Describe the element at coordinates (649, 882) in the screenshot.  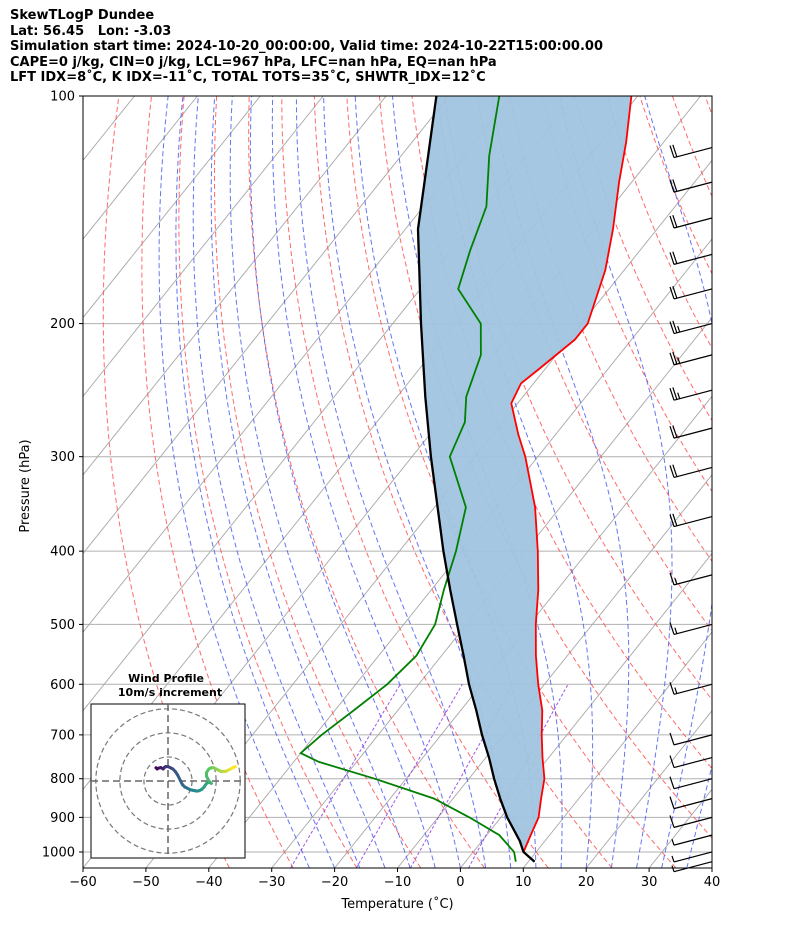
I see `x-tick-label: 30` at that location.